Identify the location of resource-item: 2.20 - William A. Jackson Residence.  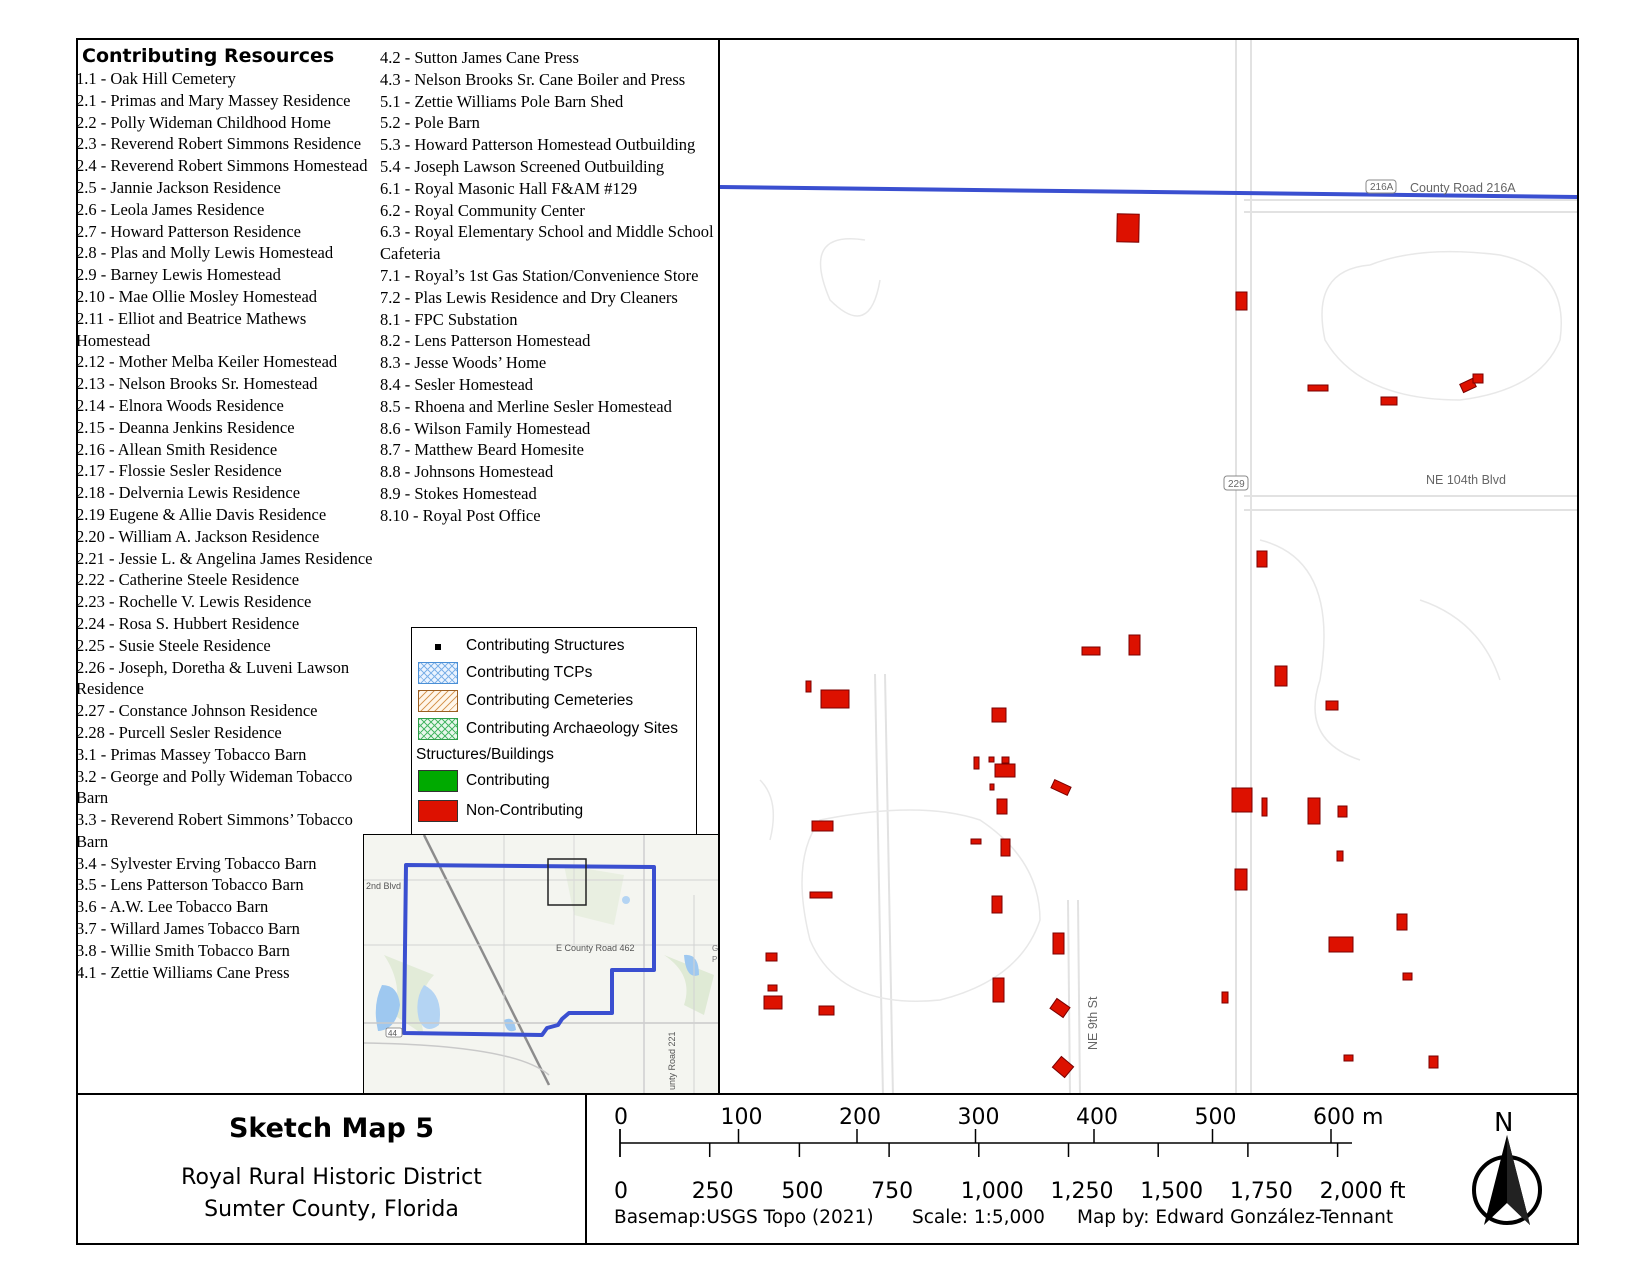
(198, 536).